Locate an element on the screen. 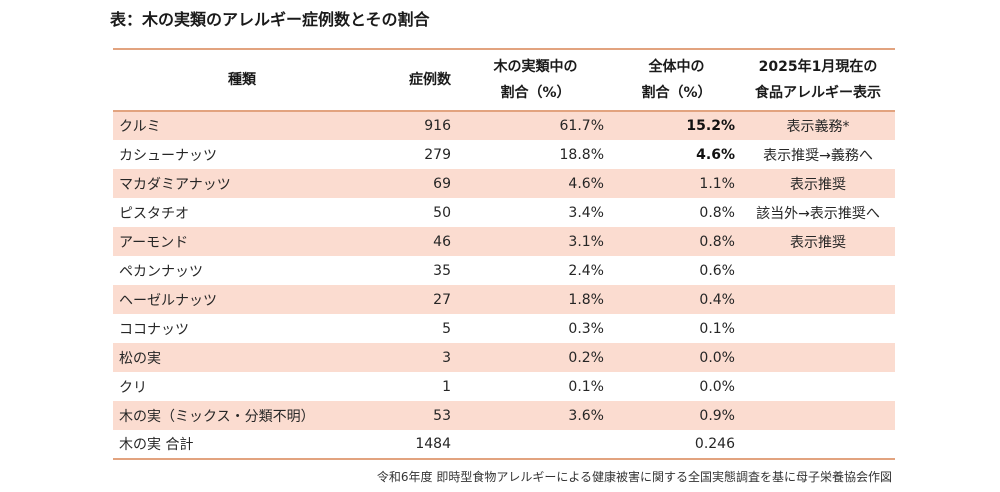  cell-label: 表示推奨→義務へ is located at coordinates (818, 155).